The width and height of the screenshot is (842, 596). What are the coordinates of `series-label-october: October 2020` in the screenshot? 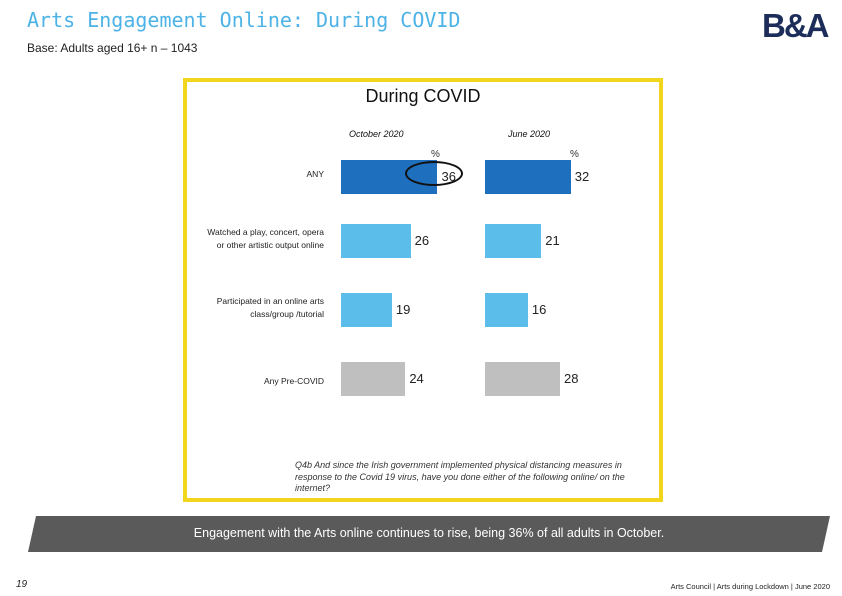 It's located at (376, 134).